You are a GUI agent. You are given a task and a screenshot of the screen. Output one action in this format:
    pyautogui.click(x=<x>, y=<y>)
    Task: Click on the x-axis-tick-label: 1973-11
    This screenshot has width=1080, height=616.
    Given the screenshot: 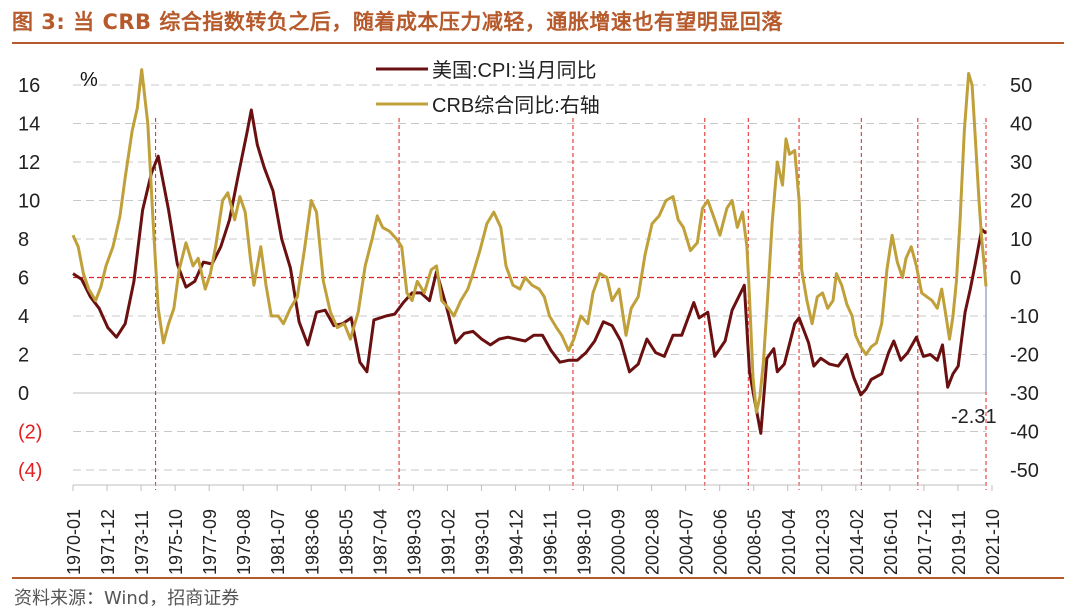 What is the action you would take?
    pyautogui.click(x=142, y=542)
    